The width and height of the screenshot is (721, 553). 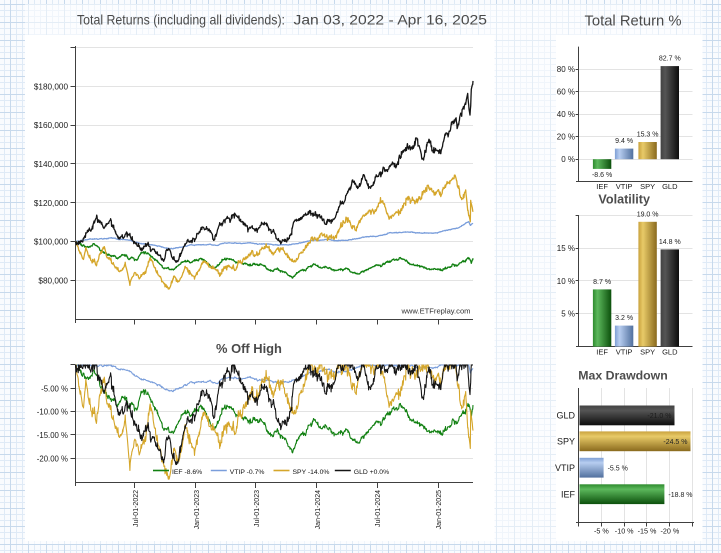 I want to click on svg-text: Jan-01-2025, so click(x=439, y=509).